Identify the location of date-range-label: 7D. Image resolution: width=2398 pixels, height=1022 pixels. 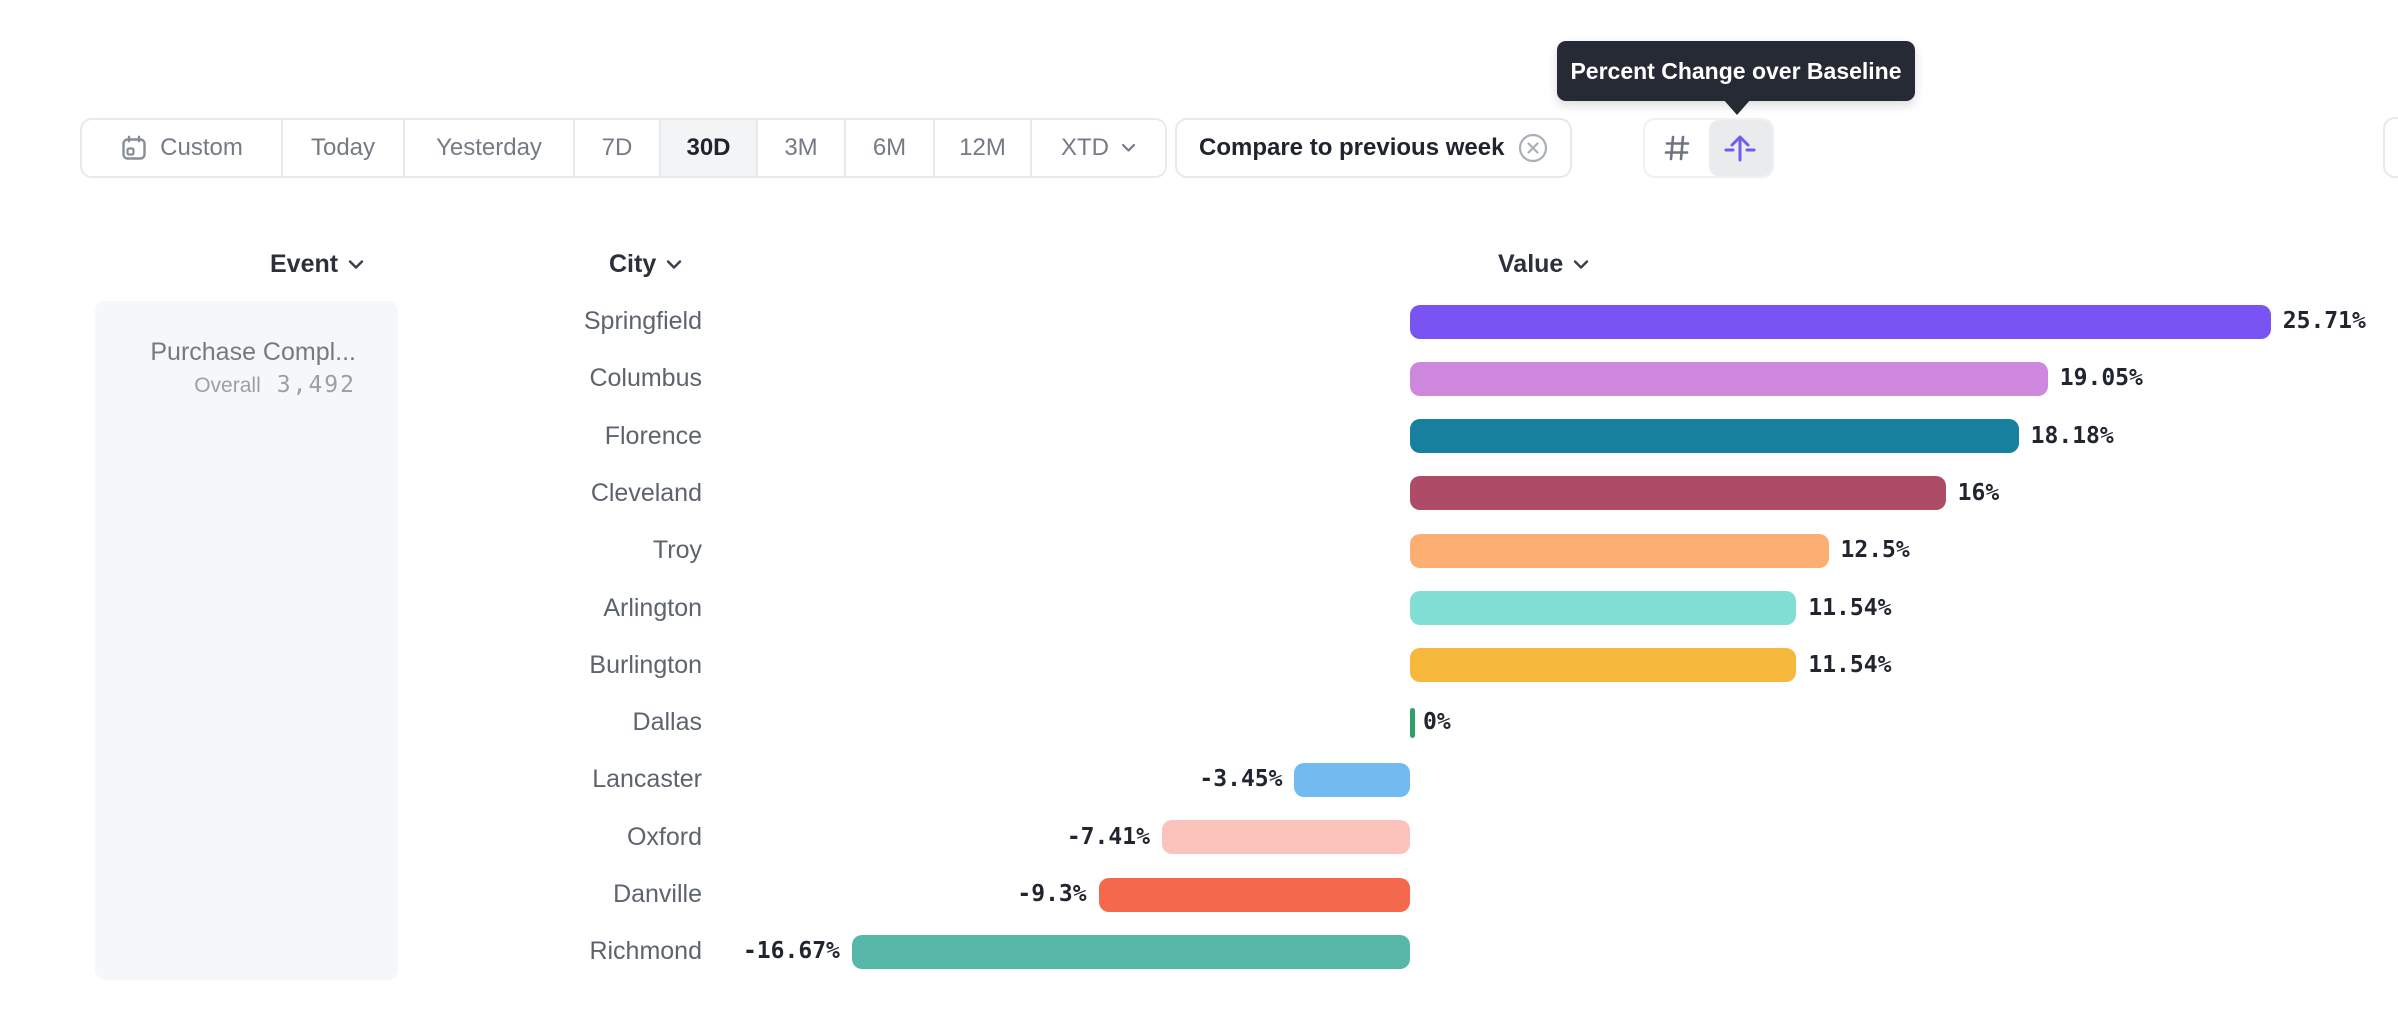
(617, 147).